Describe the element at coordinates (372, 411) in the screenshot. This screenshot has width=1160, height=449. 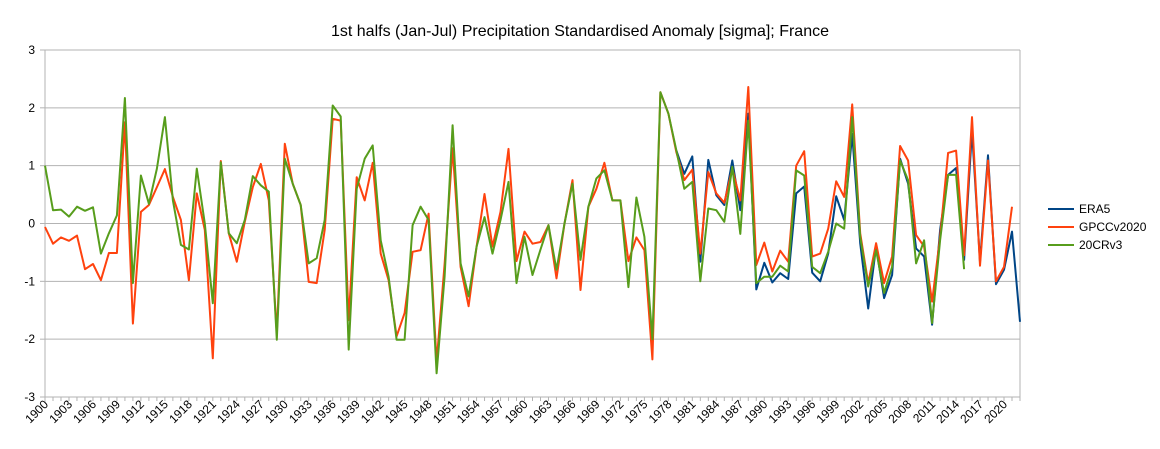
I see `x-tick-label: 1942` at that location.